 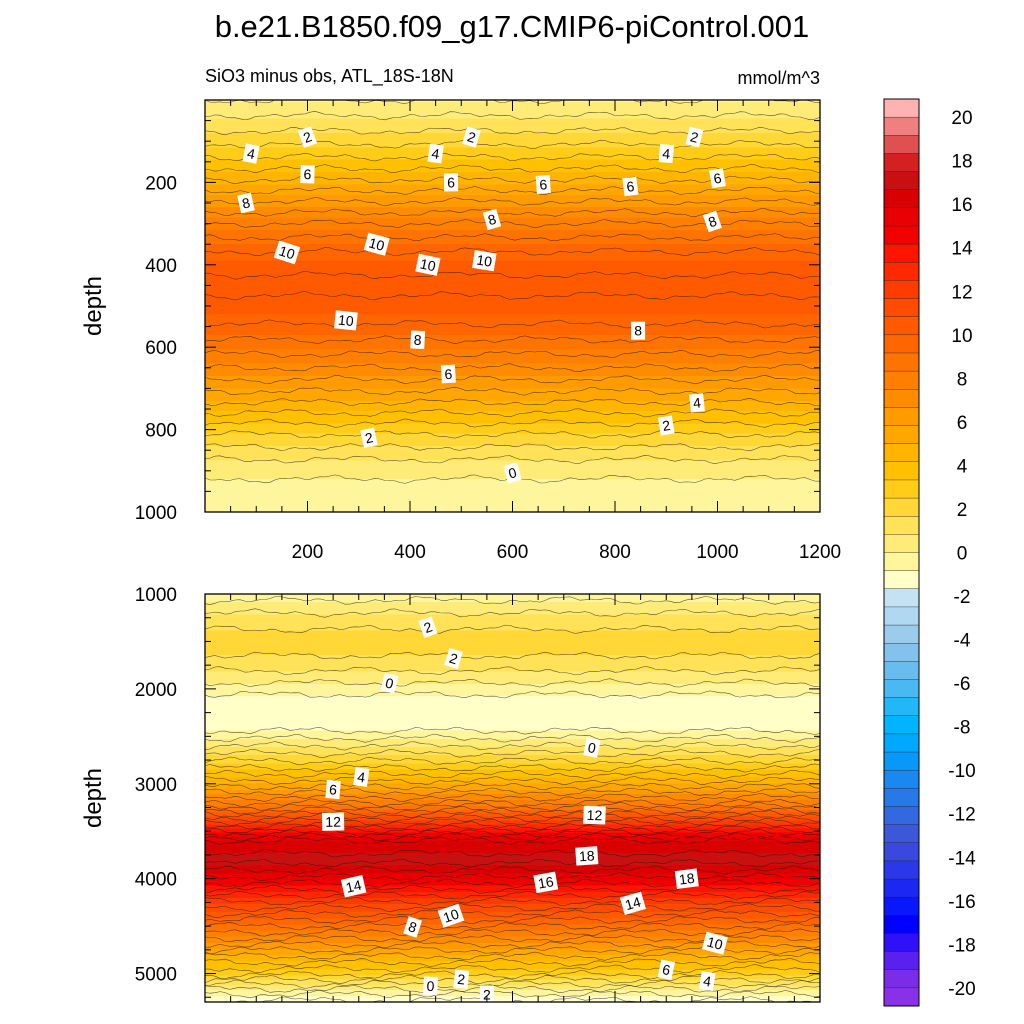 I want to click on top-xtick-label: 1200, so click(x=820, y=552).